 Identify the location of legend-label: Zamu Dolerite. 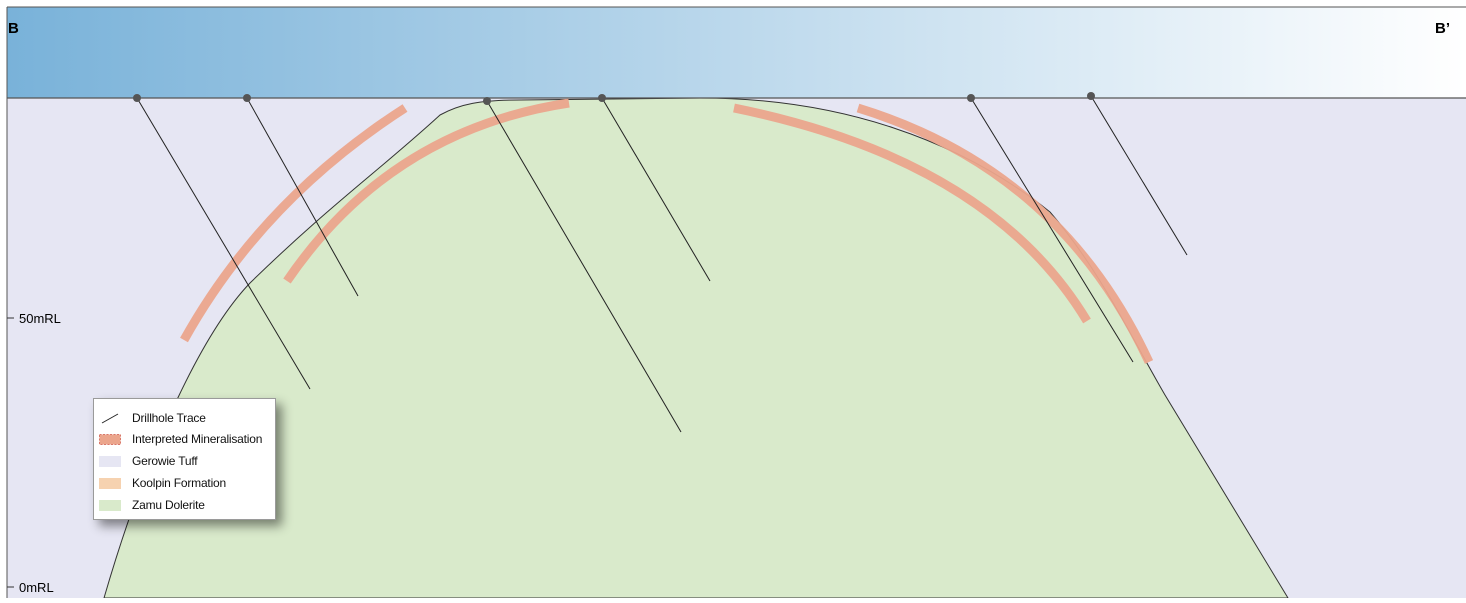
(168, 505).